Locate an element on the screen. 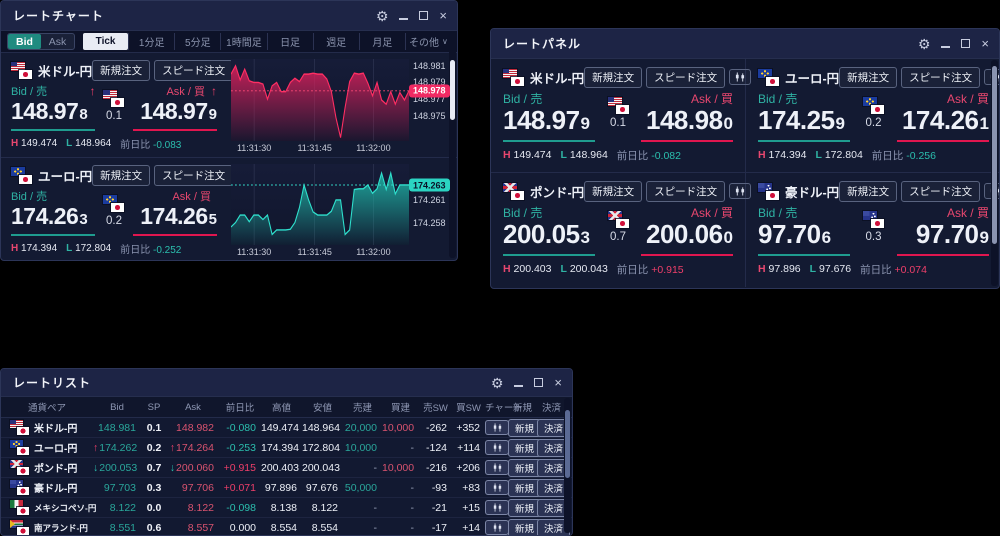 This screenshot has height=536, width=1000. tab-weekly: 週足 is located at coordinates (335, 41).